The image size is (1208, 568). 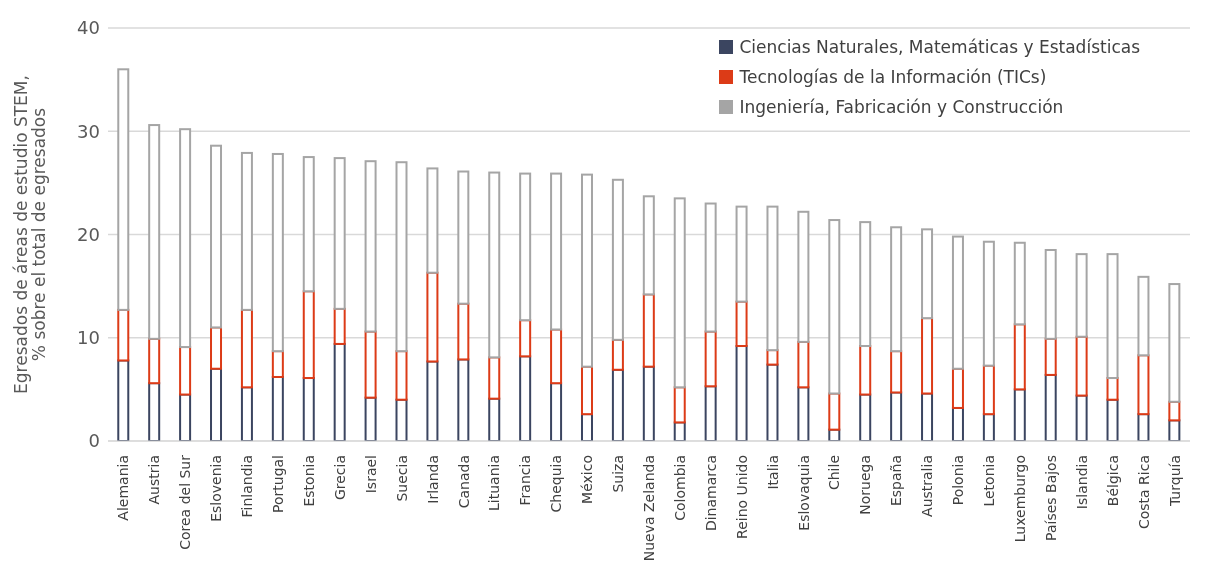 What do you see at coordinates (710, 493) in the screenshot?
I see `x-tick-label: Dinamarca` at bounding box center [710, 493].